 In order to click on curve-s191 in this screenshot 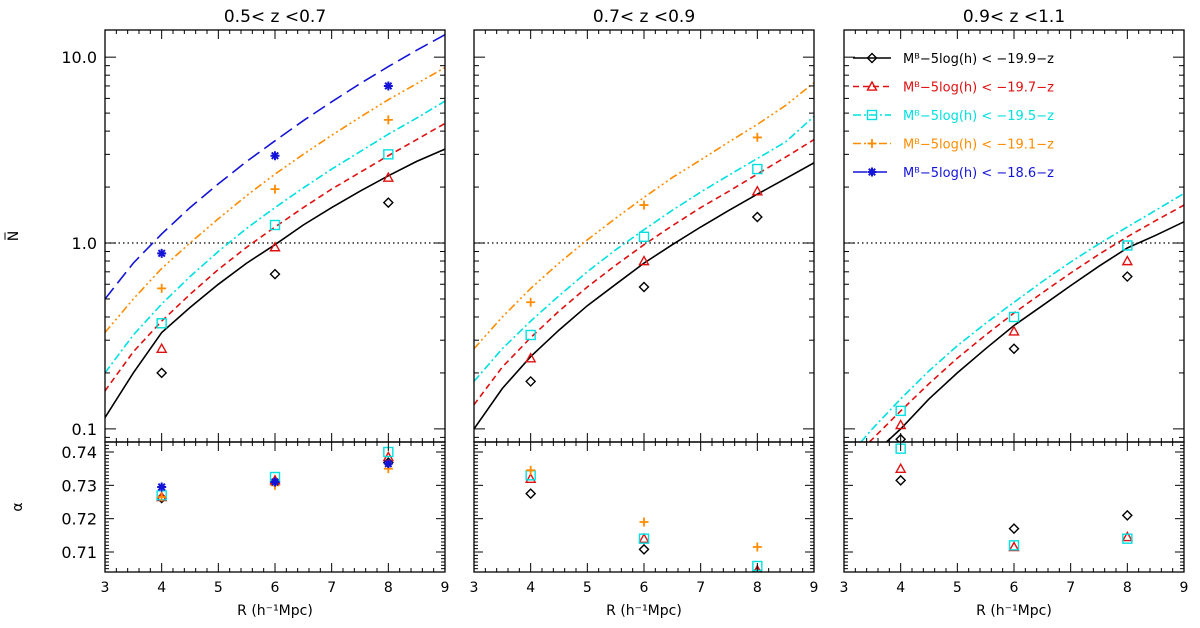, I will do `click(275, 200)`.